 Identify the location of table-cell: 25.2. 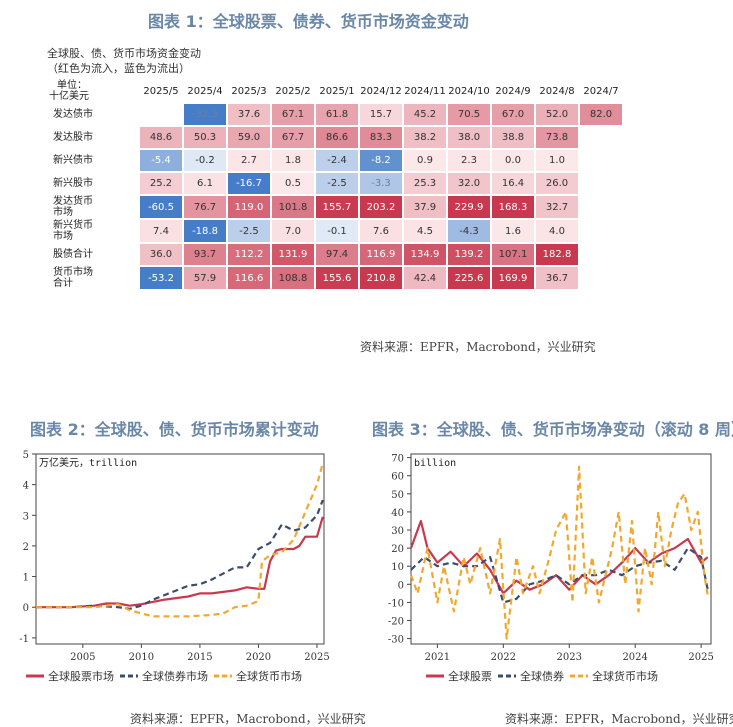
(161, 183).